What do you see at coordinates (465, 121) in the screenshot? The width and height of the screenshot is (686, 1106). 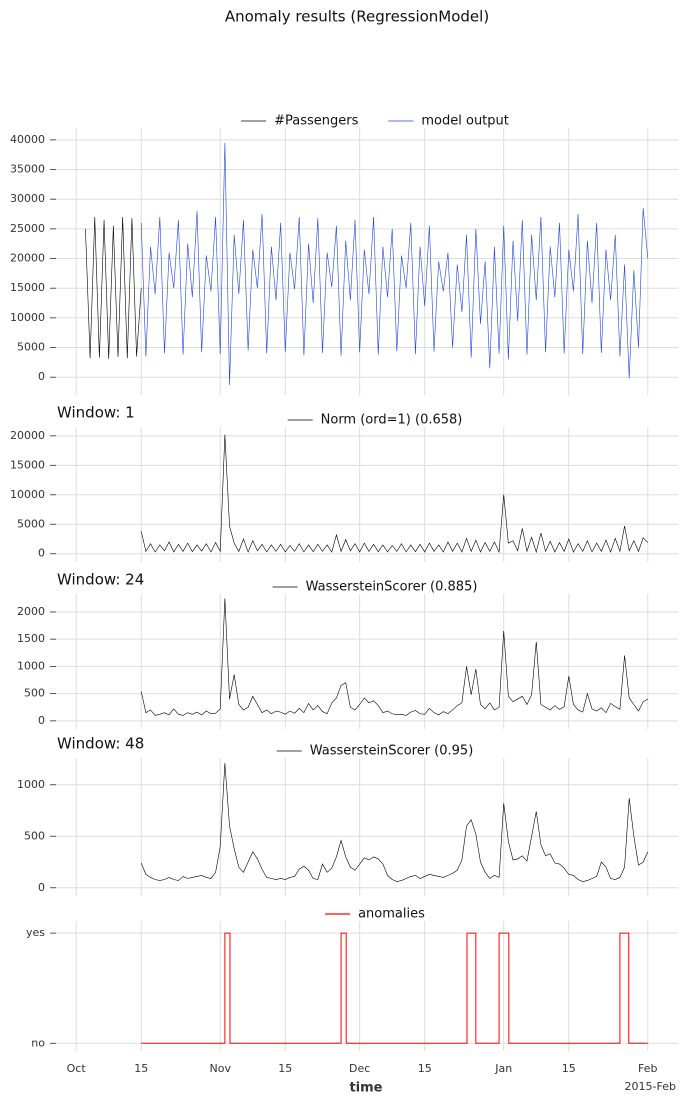 I see `legend-label: model output` at bounding box center [465, 121].